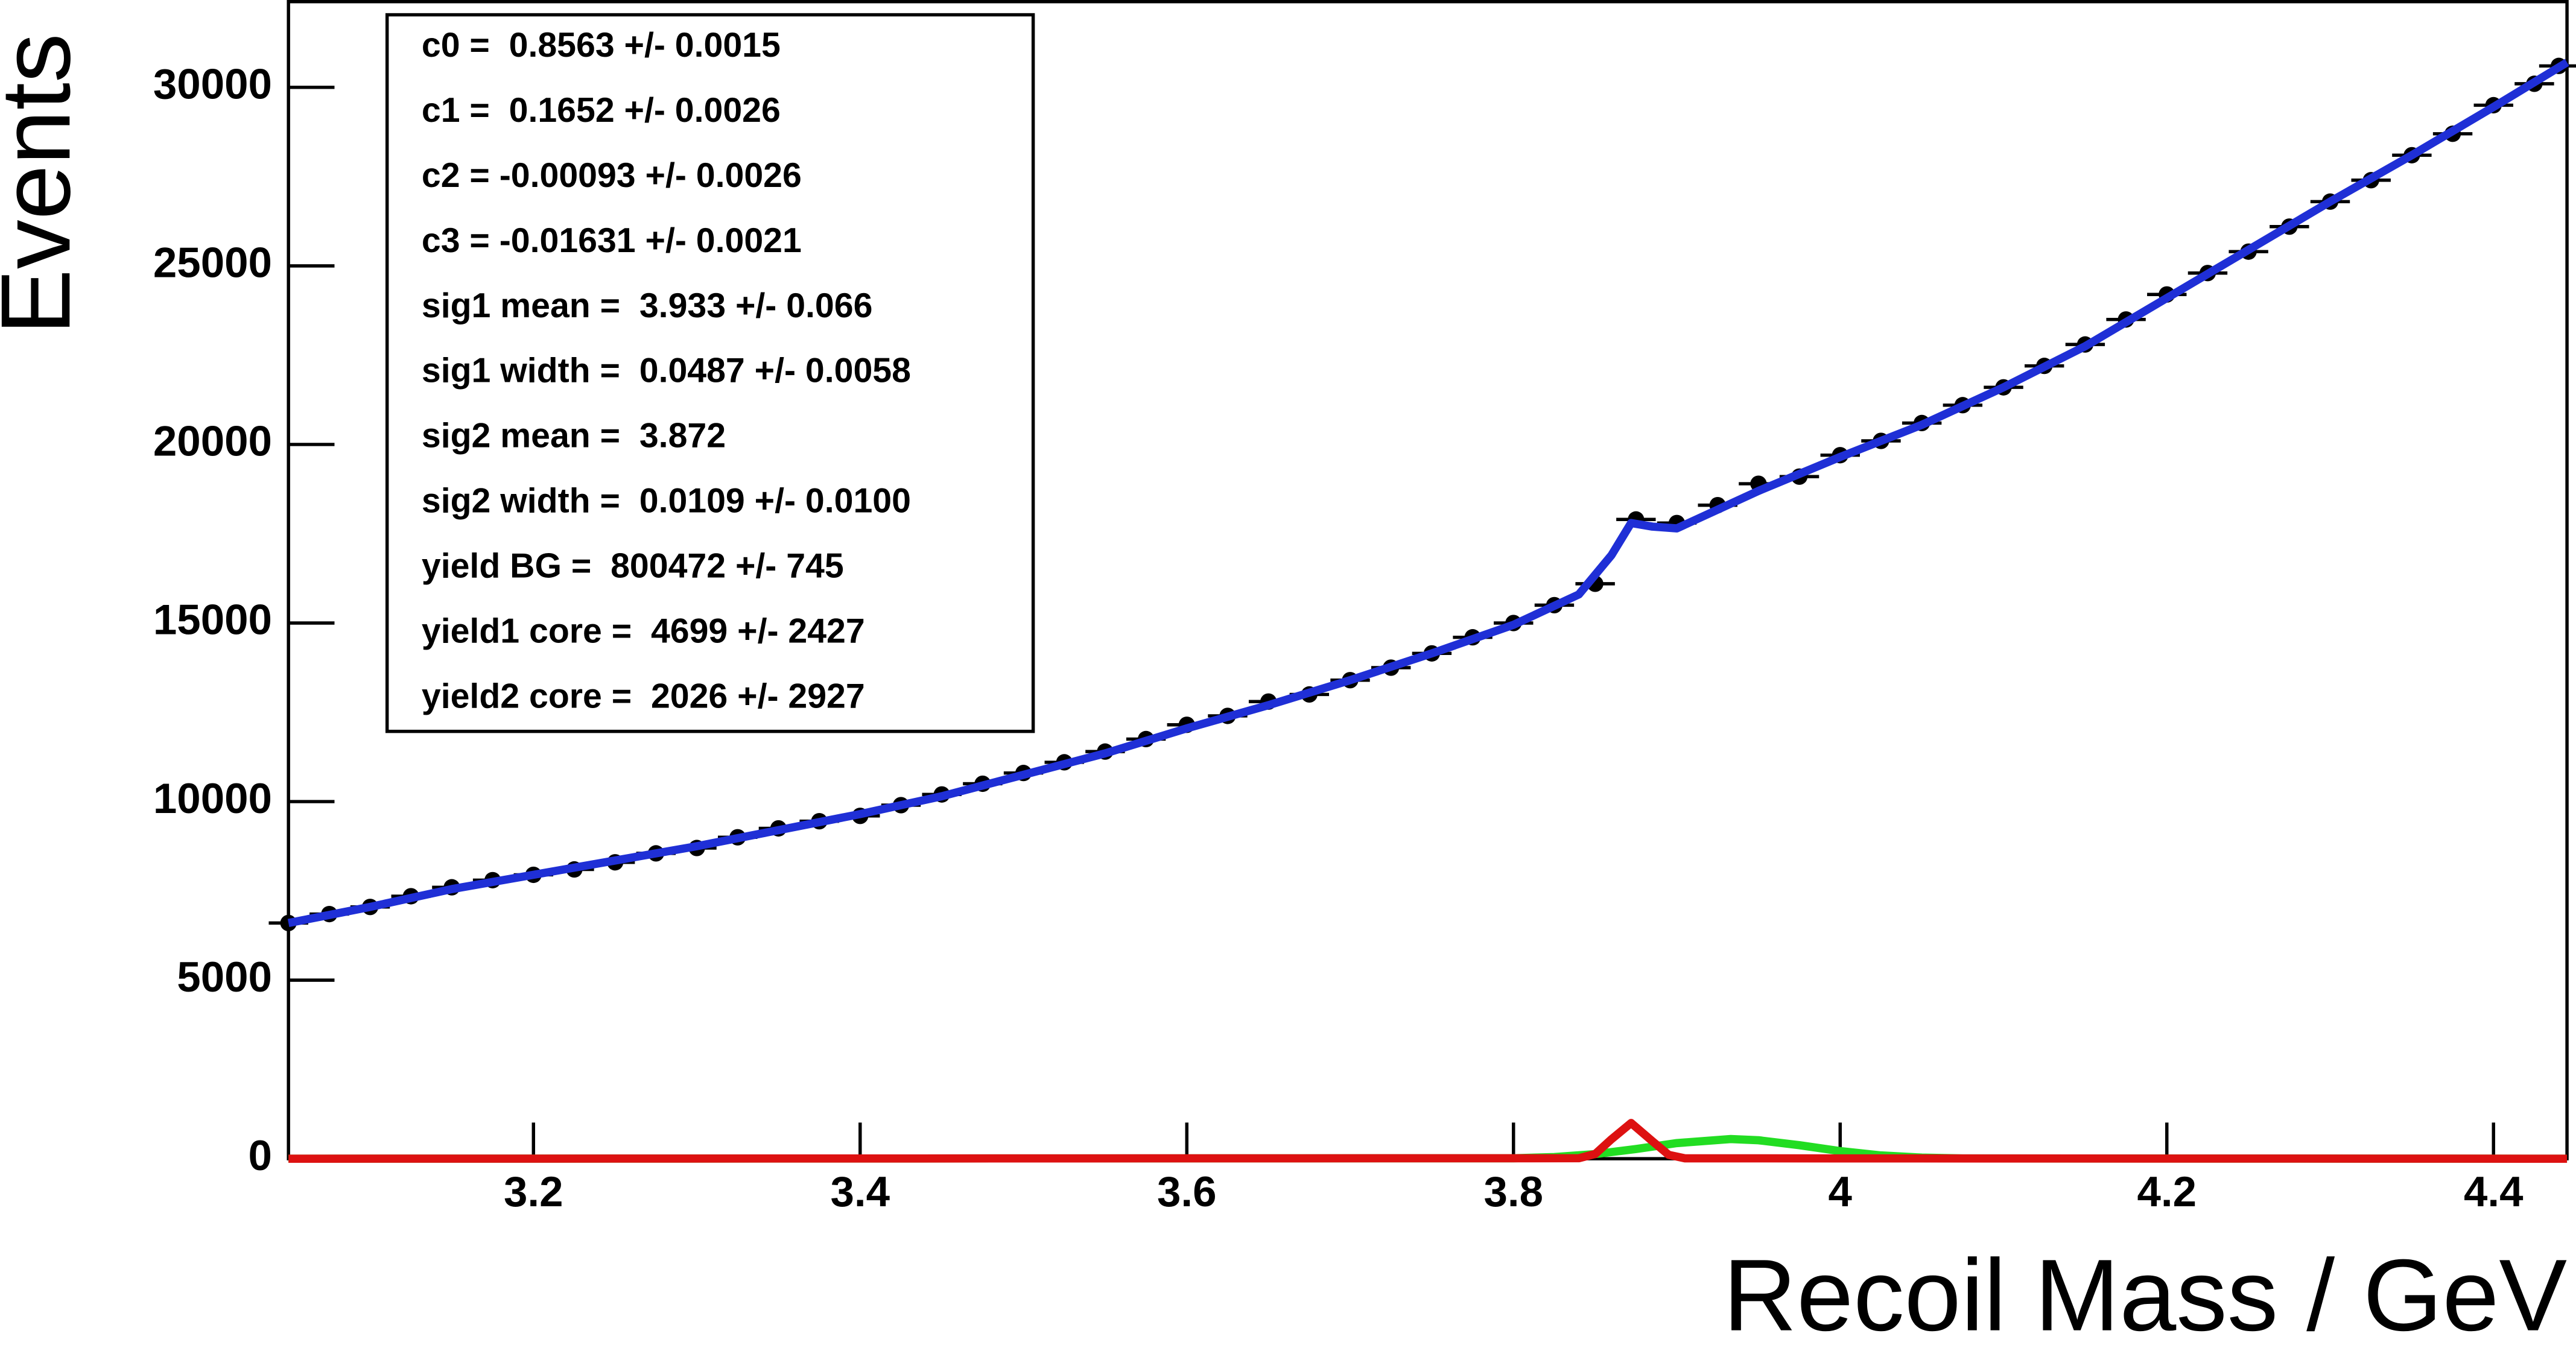 The image size is (2576, 1351). I want to click on stat-line: sig1 mean = 3.933 +/- 0.066, so click(647, 305).